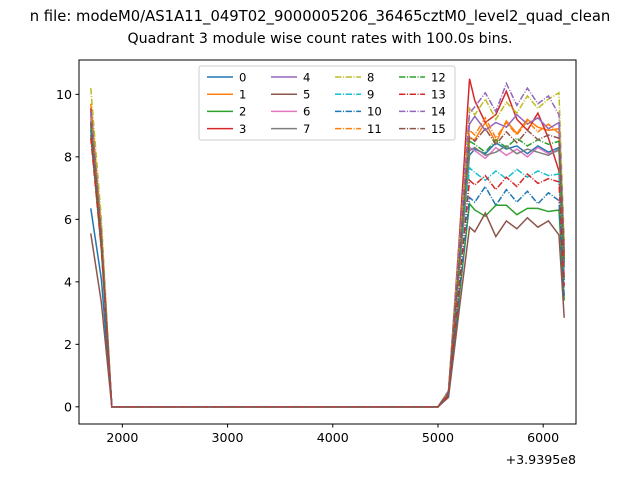 This screenshot has width=640, height=480. I want to click on y-tick-label: 10, so click(64, 94).